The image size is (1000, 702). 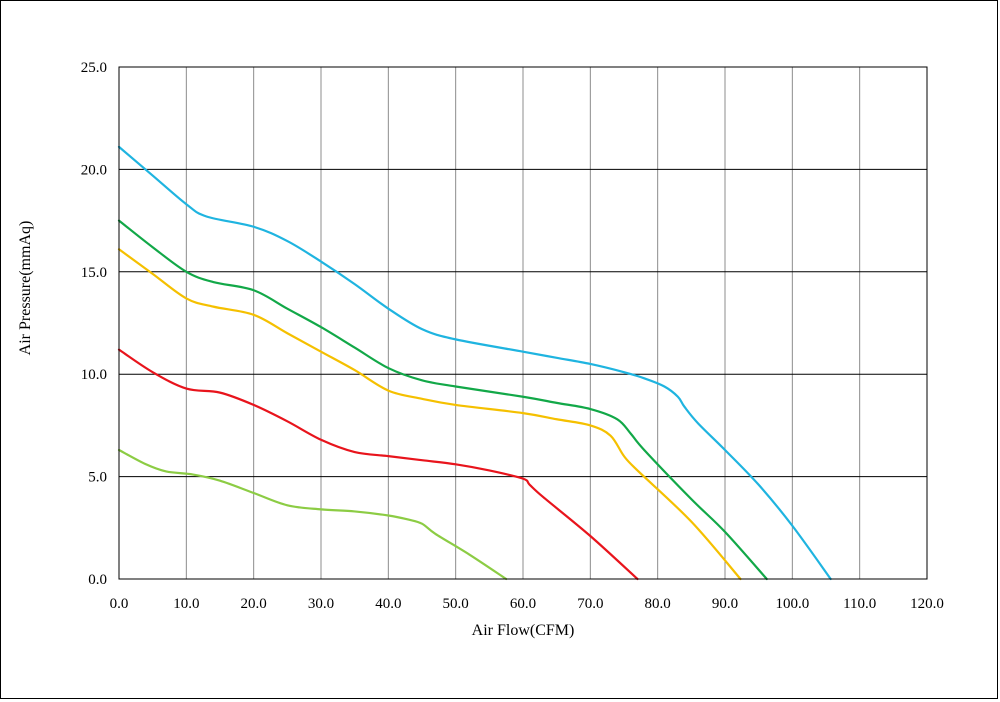 I want to click on x-tick-label: 120.0, so click(x=927, y=604).